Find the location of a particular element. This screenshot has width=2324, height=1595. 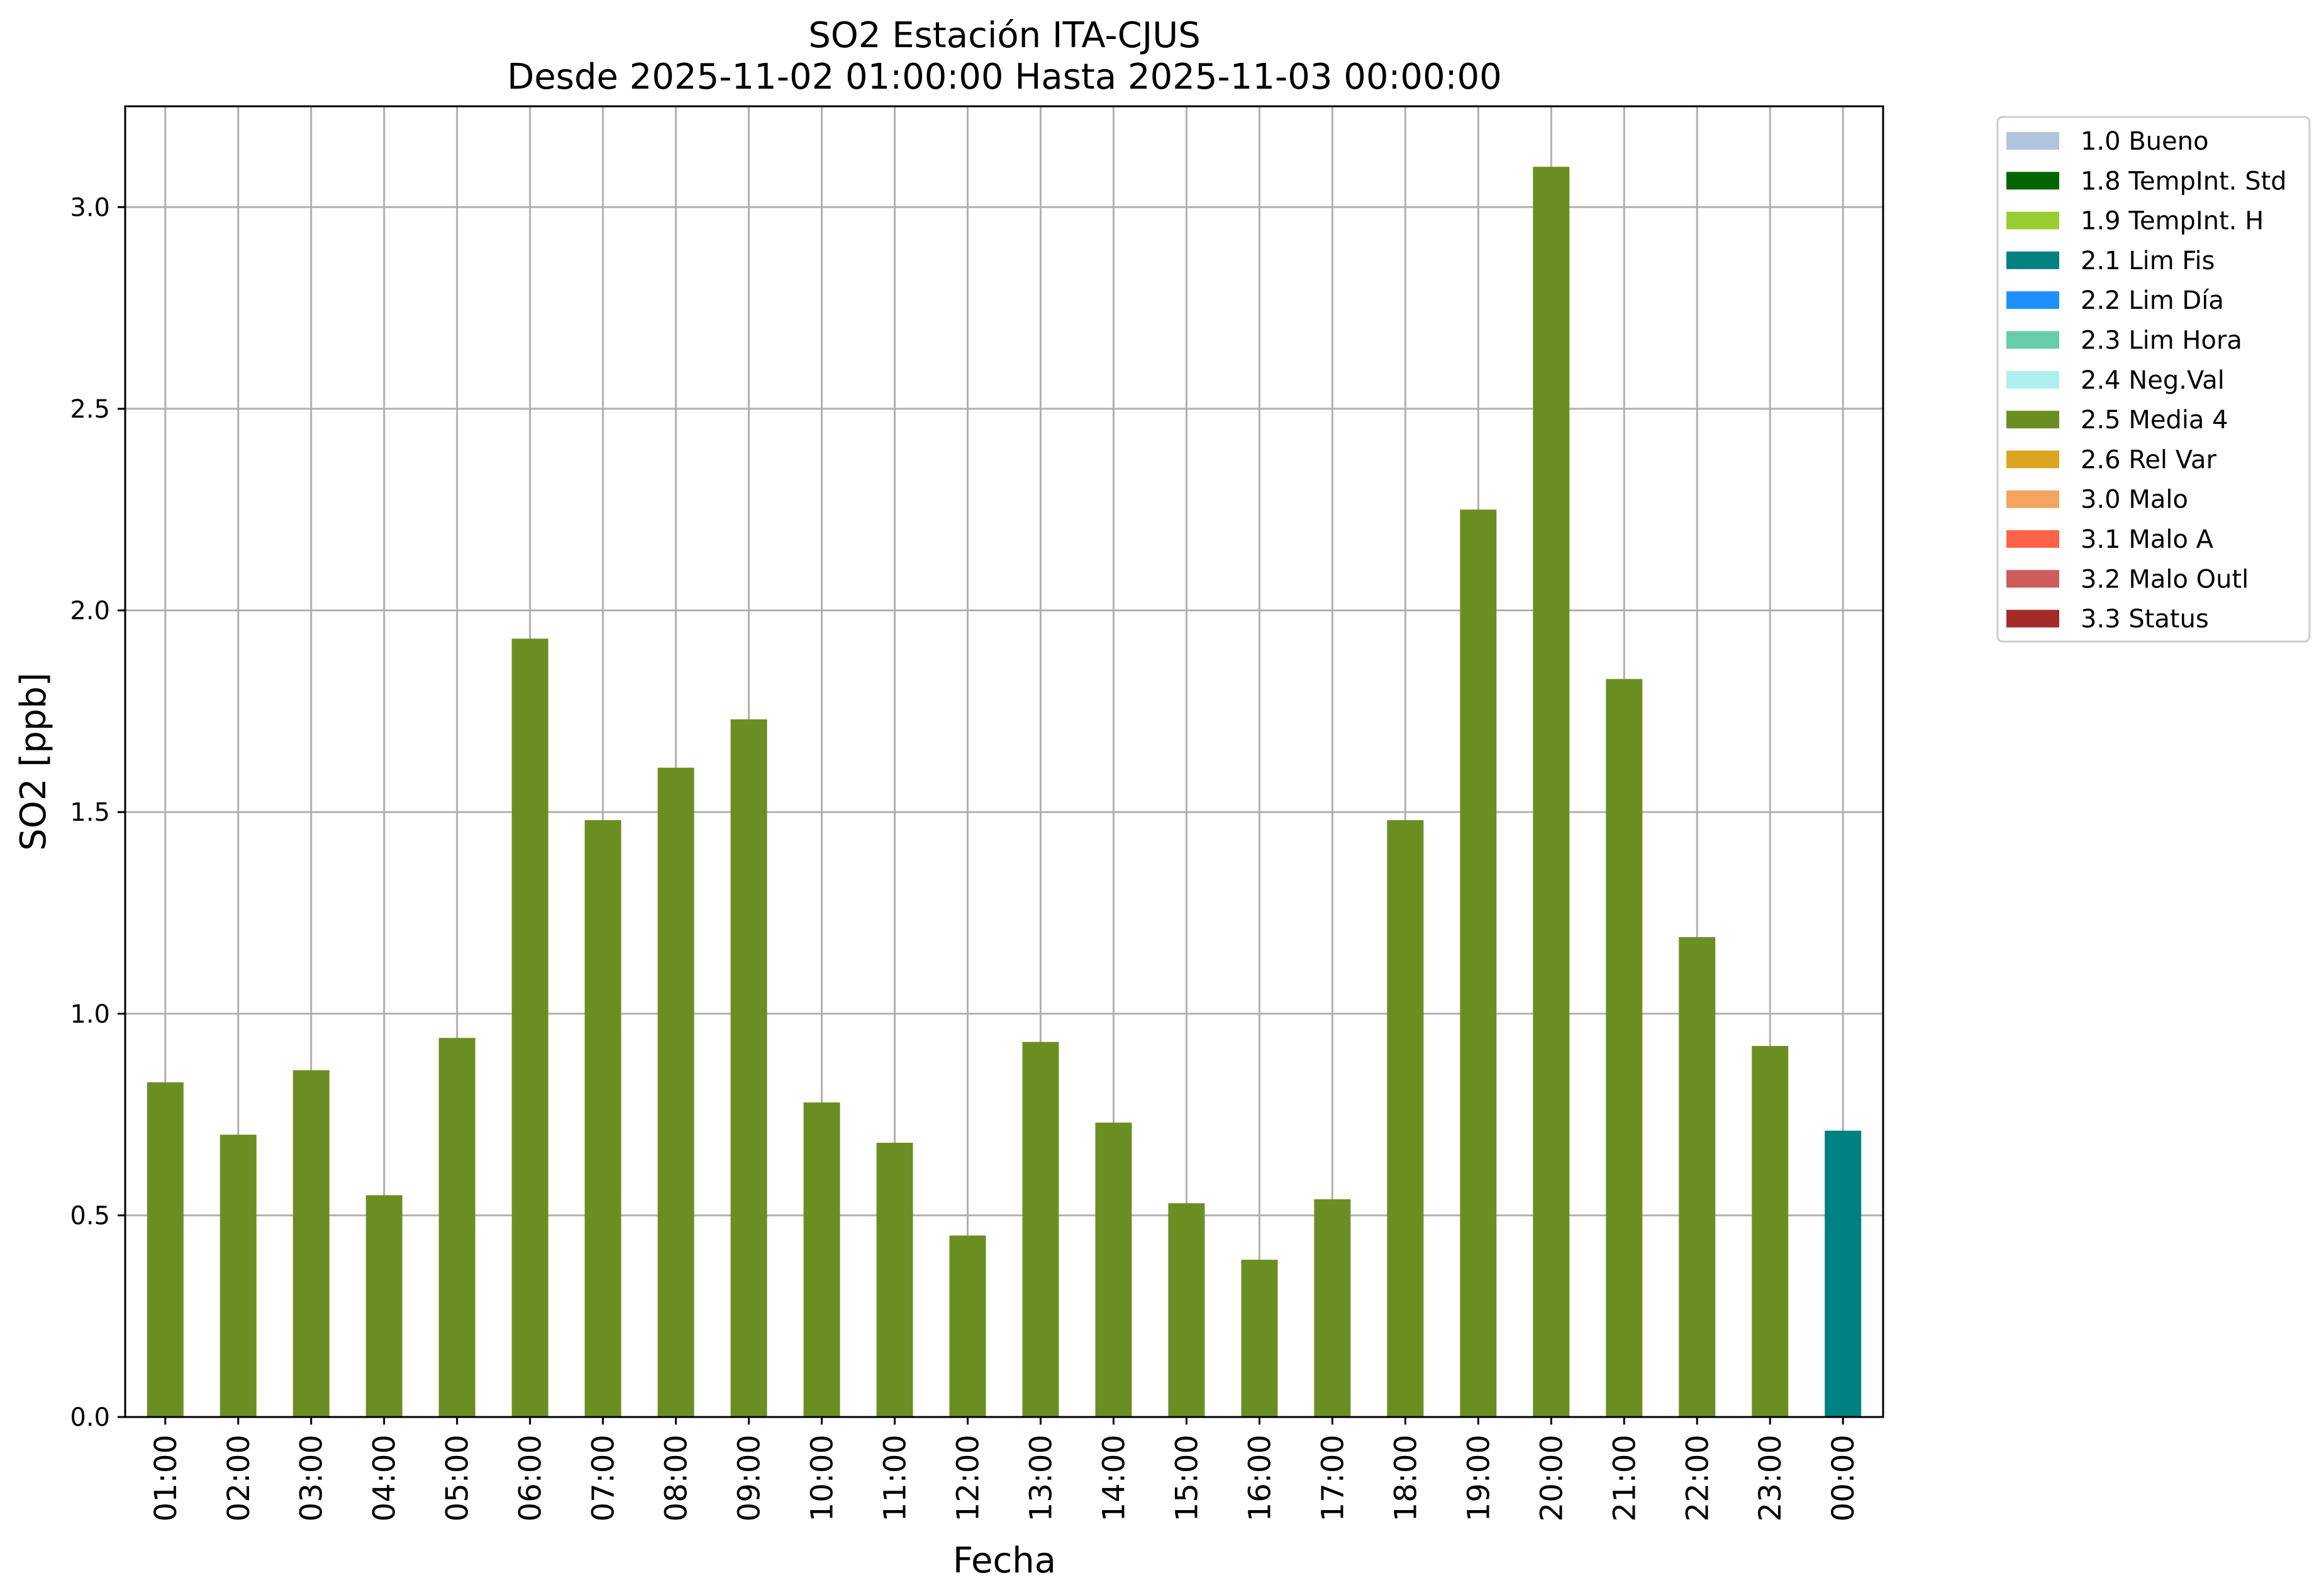

x-axis-label: Fecha is located at coordinates (1004, 1560).